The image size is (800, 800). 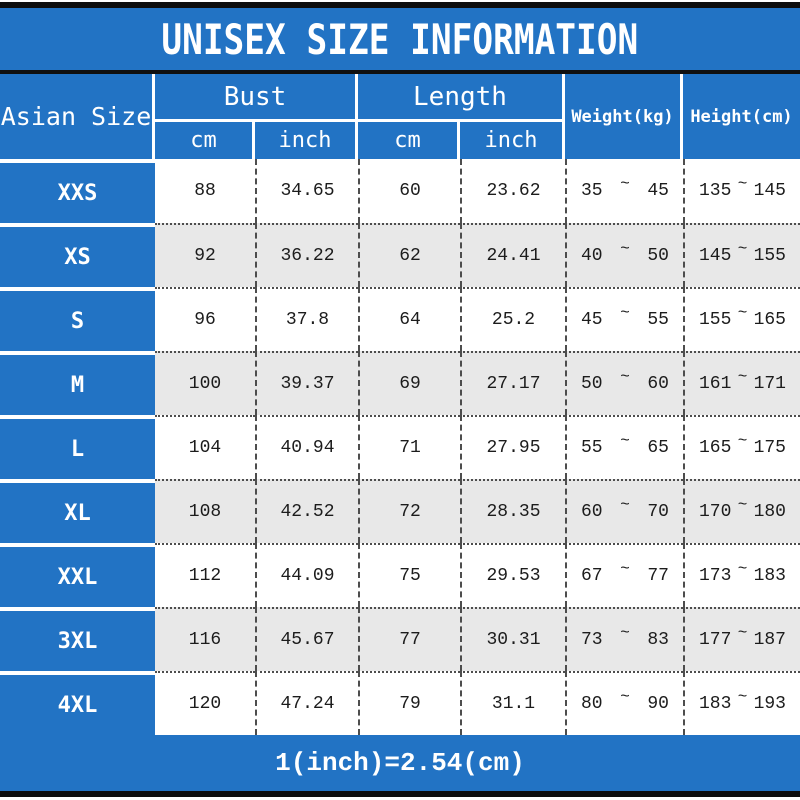 I want to click on cell-bust-inch: 36.22, so click(x=306, y=255).